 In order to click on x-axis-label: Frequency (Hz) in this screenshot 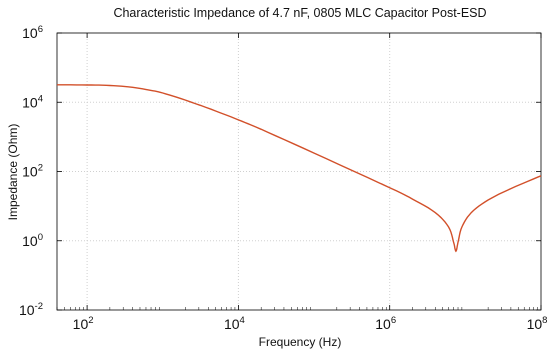, I will do `click(300, 342)`.